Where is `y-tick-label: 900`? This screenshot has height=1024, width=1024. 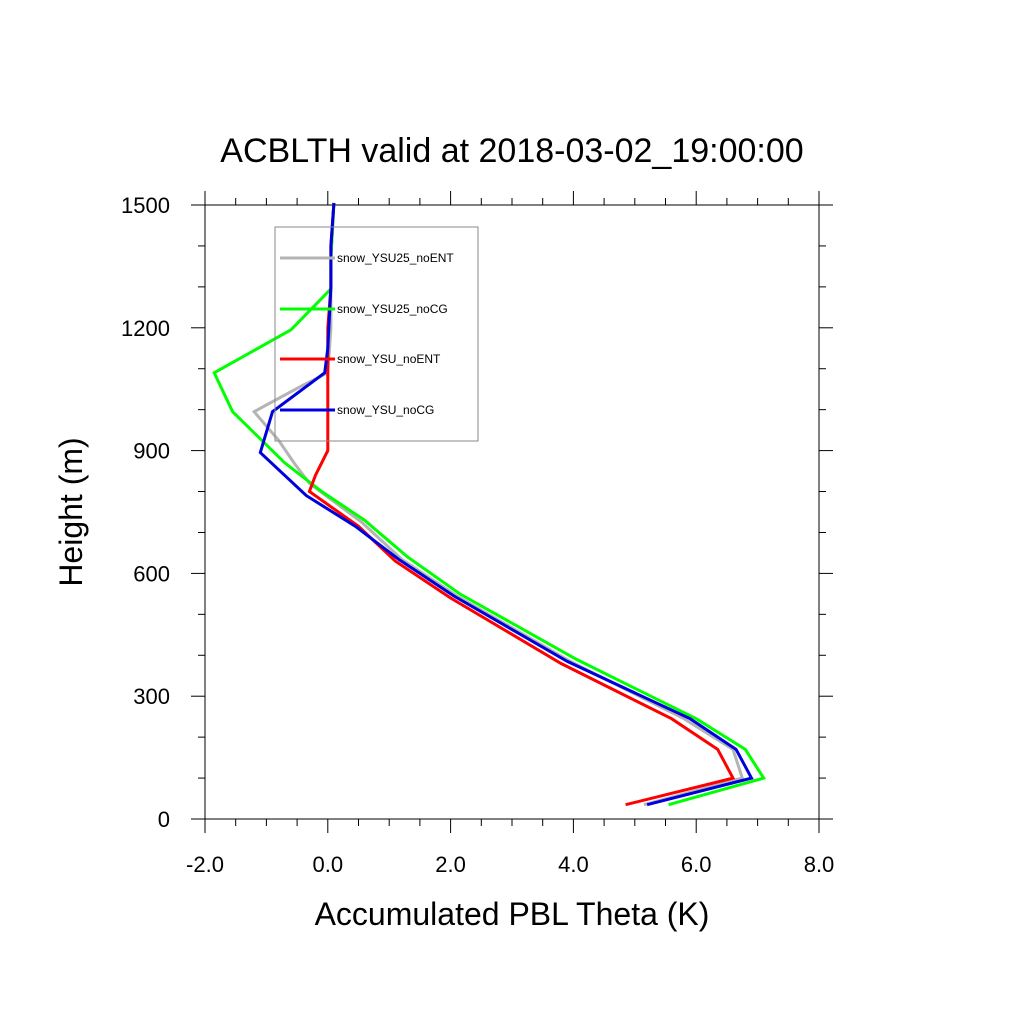
y-tick-label: 900 is located at coordinates (151, 451).